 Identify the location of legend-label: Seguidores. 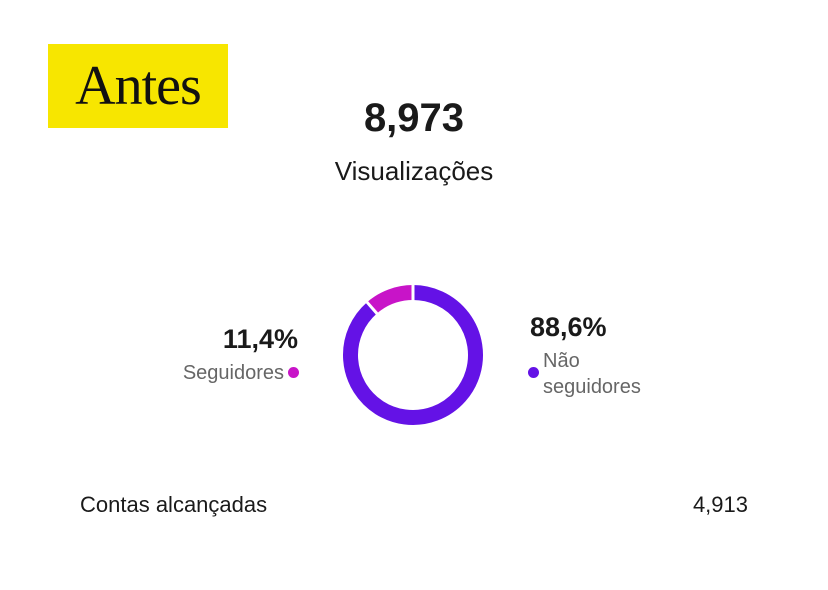
(233, 373).